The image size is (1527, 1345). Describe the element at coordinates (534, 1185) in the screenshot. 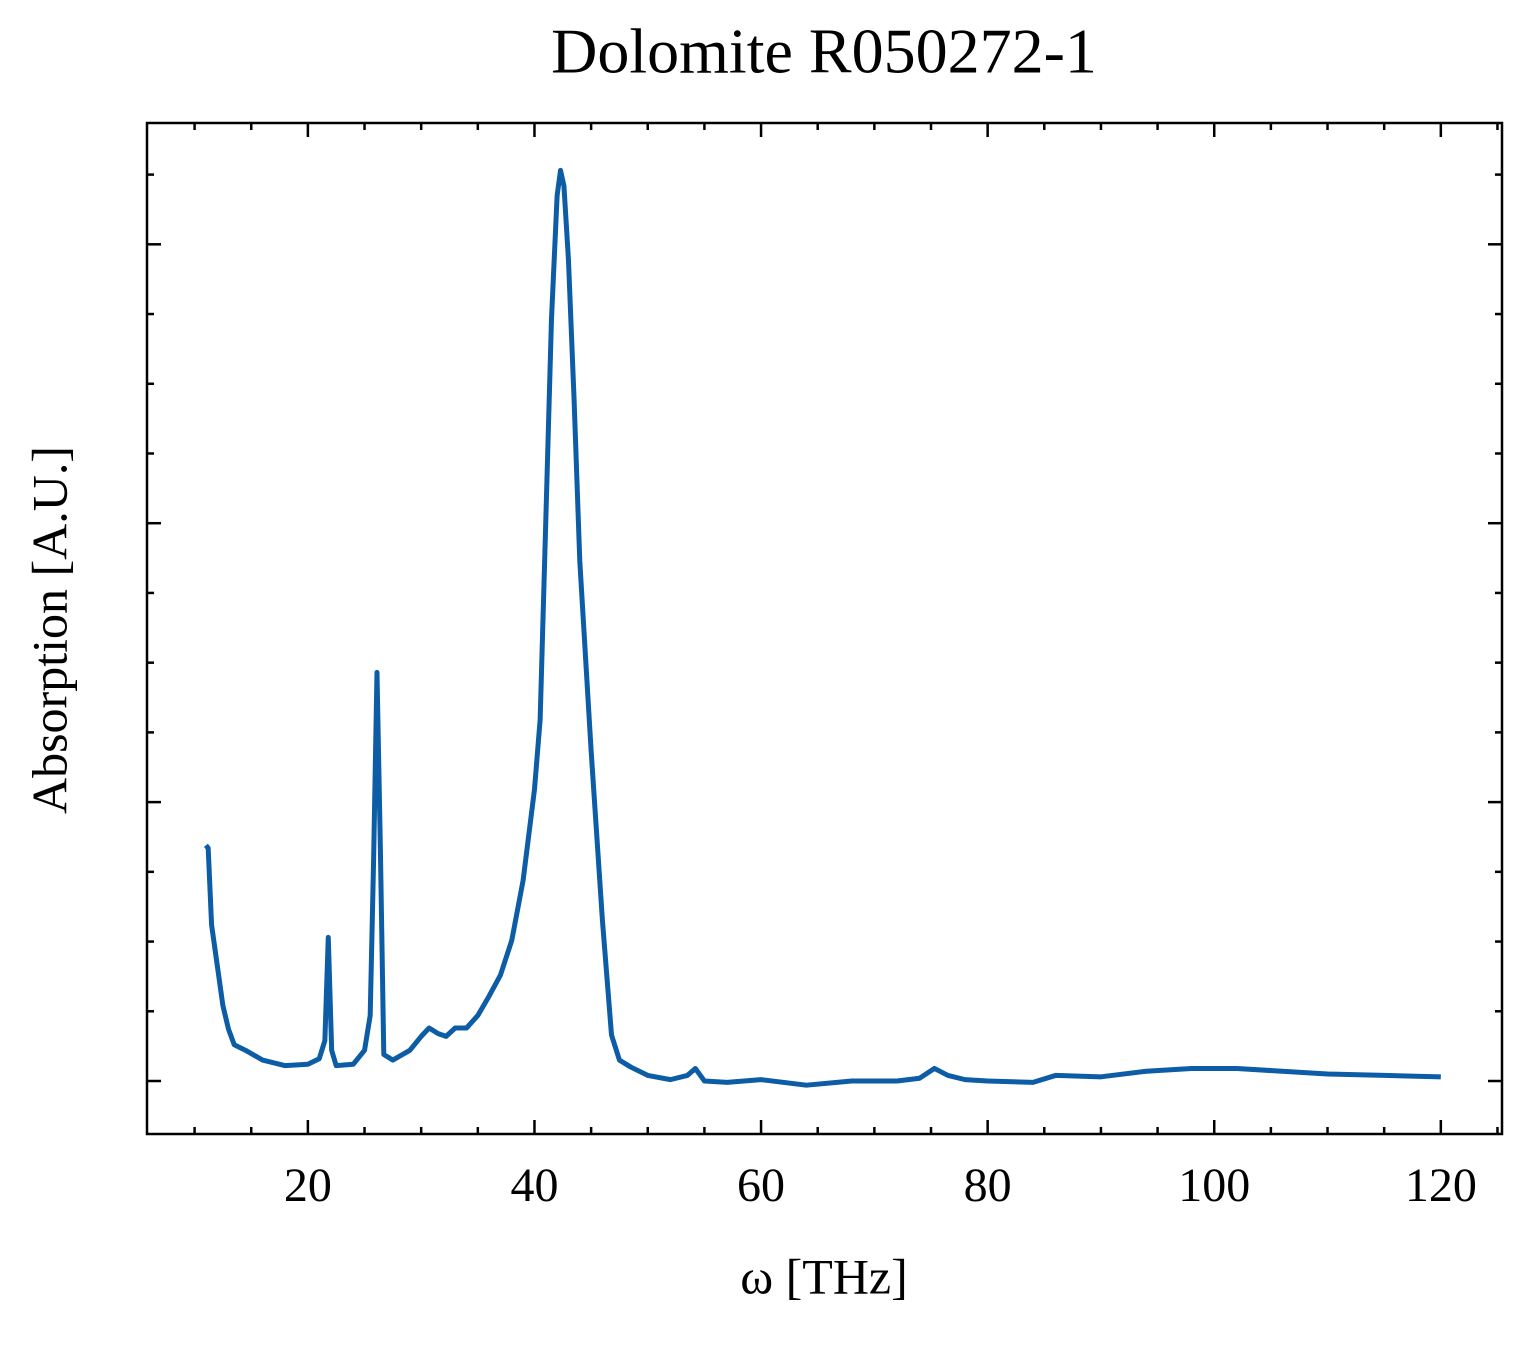

I see `x-tick-label: 40` at that location.